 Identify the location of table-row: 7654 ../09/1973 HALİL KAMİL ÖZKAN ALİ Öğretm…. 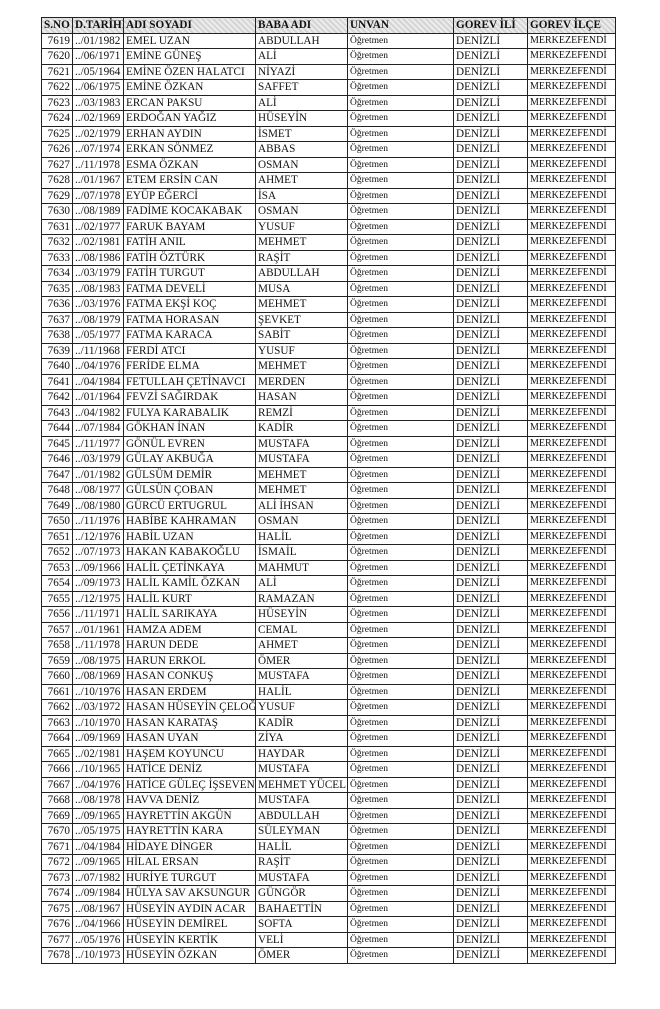
(328, 583).